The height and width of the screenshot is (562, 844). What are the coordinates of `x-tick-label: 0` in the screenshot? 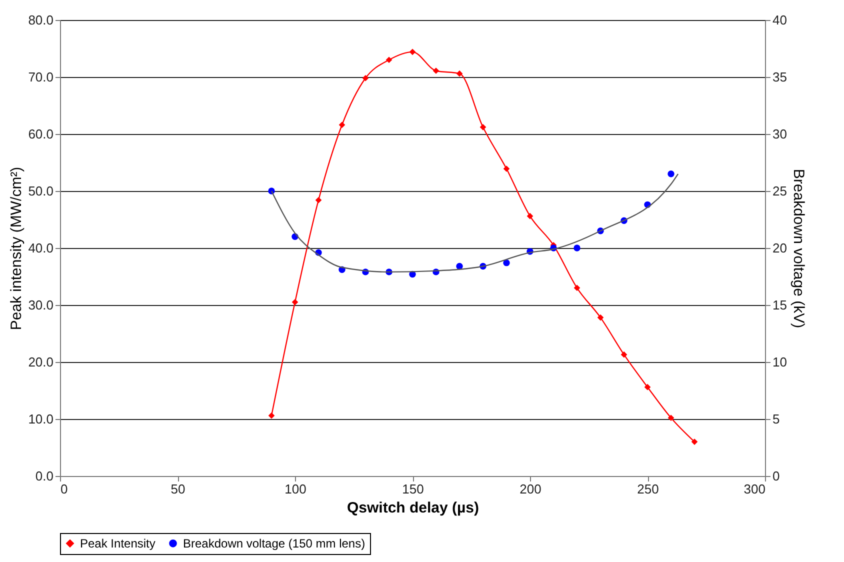 It's located at (64, 489).